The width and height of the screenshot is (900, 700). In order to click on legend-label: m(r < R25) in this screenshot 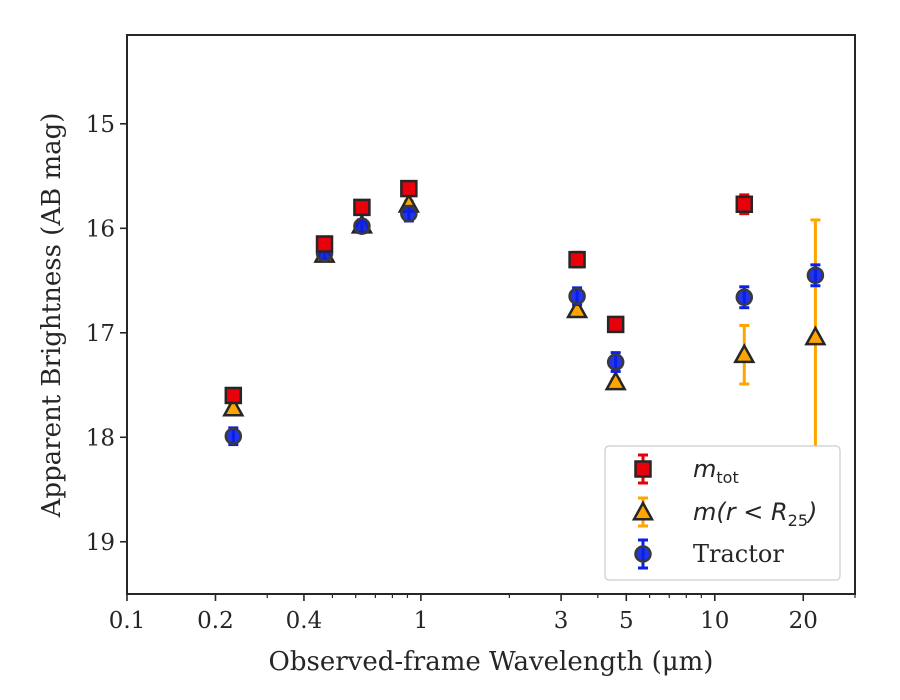, I will do `click(755, 514)`.